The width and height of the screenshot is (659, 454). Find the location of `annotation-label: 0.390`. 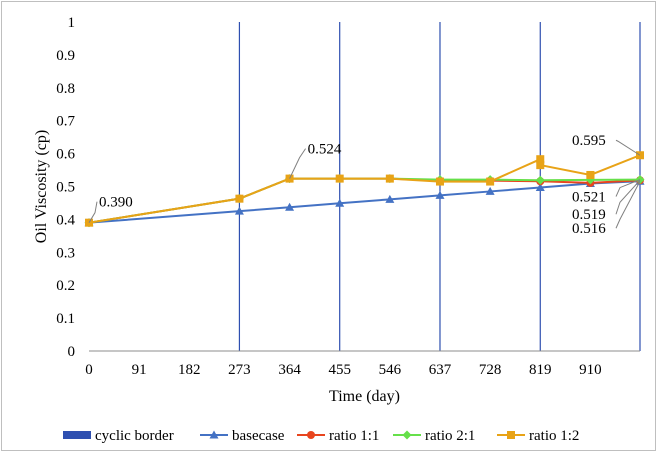

annotation-label: 0.390 is located at coordinates (116, 203).